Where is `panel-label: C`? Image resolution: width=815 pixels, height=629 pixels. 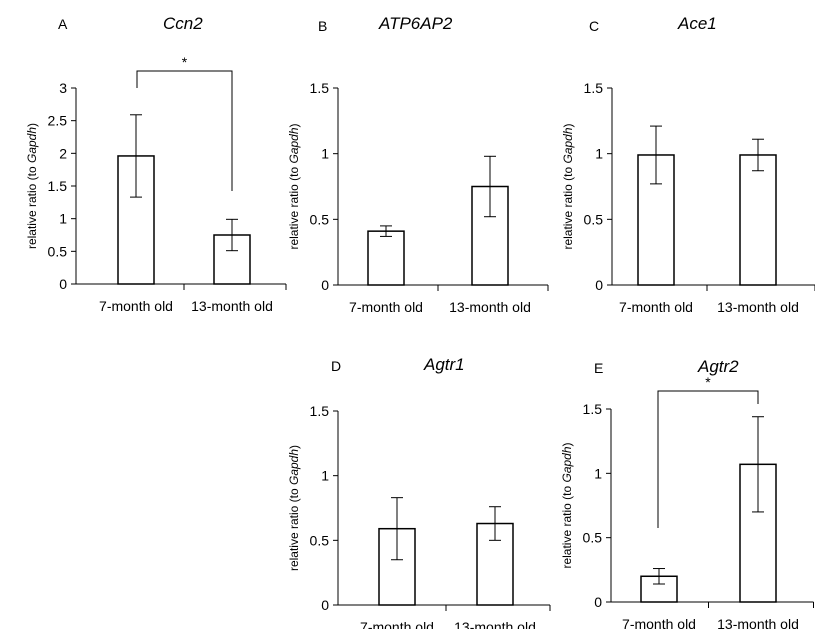 panel-label: C is located at coordinates (594, 26).